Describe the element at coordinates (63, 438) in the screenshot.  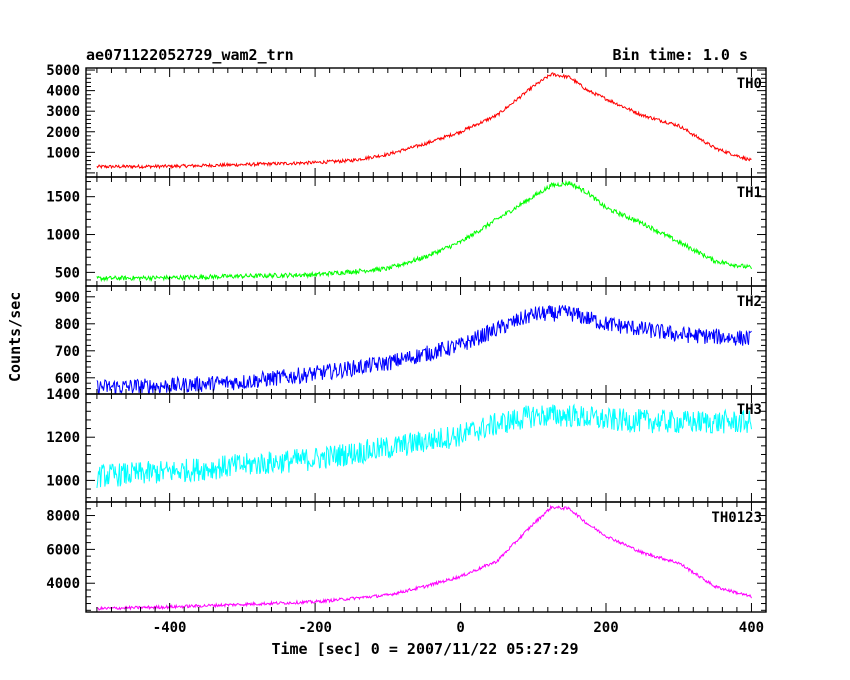
I see `y-tick-label: 1200` at that location.